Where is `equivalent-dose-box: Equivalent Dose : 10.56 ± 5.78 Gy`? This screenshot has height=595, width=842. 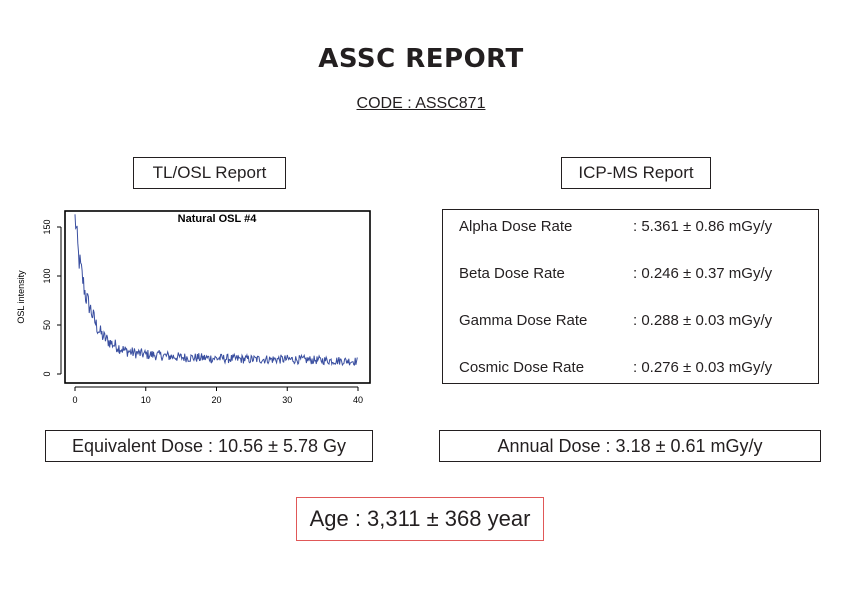
equivalent-dose-box: Equivalent Dose : 10.56 ± 5.78 Gy is located at coordinates (209, 446).